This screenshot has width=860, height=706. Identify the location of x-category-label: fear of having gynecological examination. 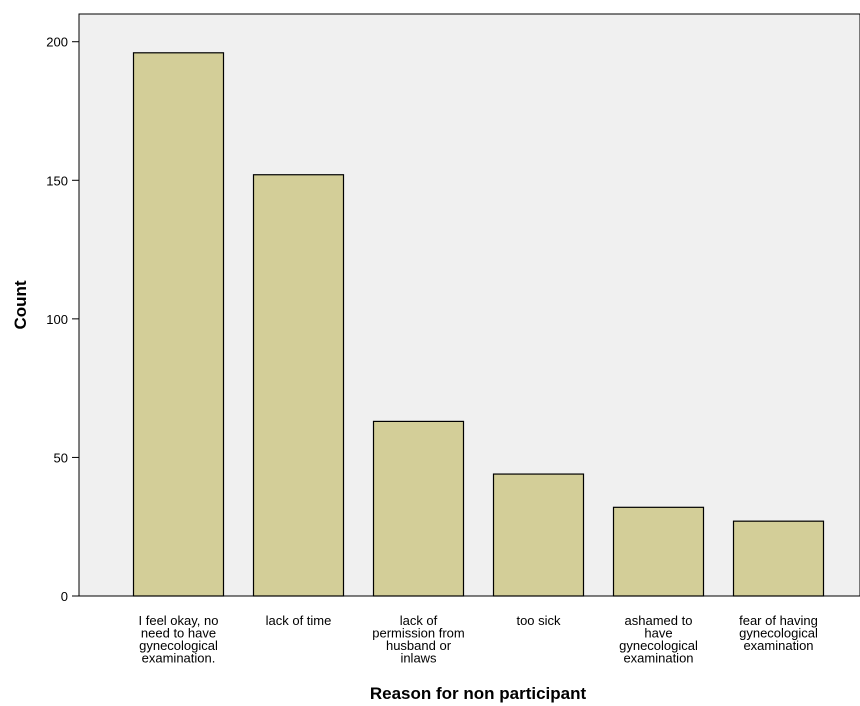
(778, 633).